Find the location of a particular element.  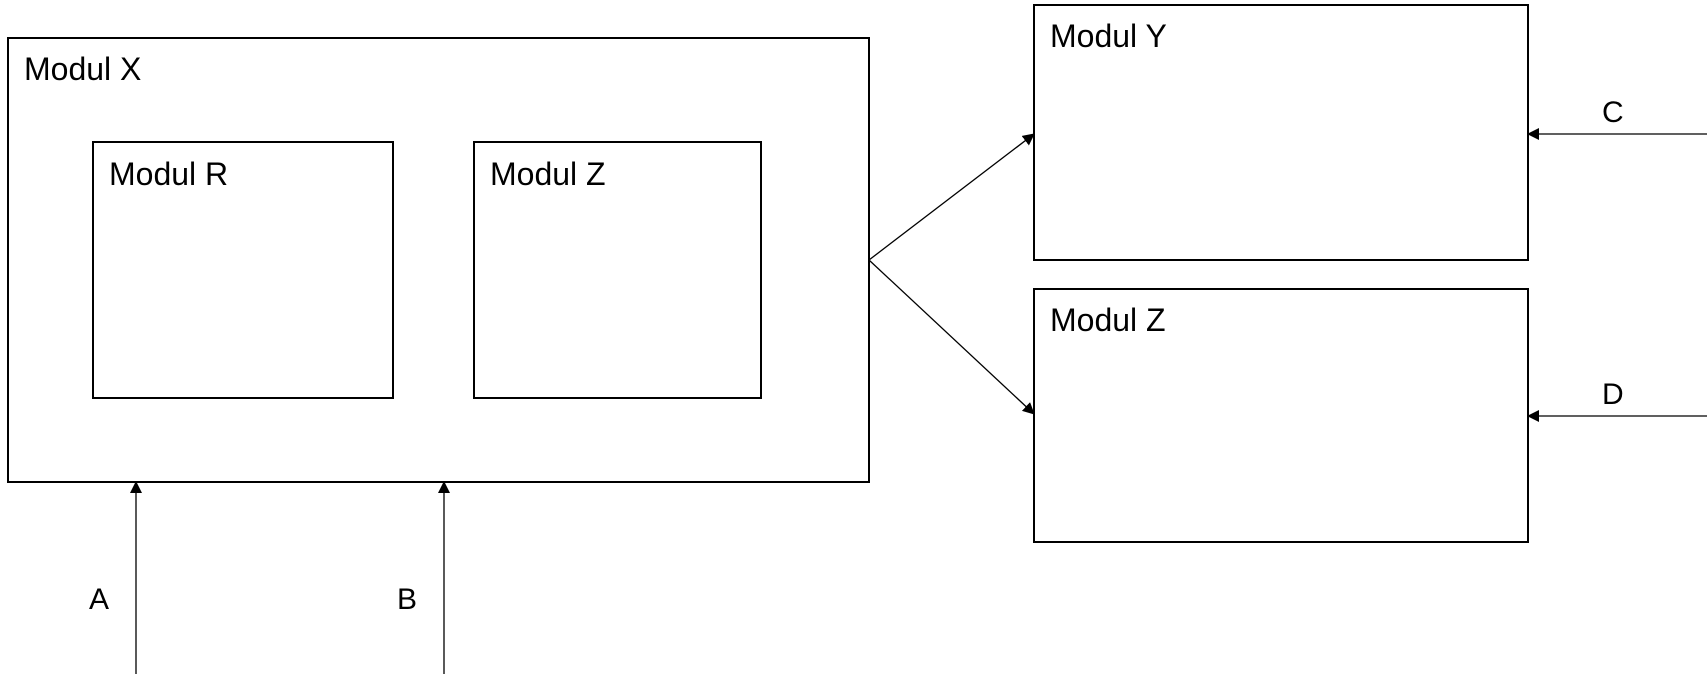

module-y-frame is located at coordinates (1281, 132).